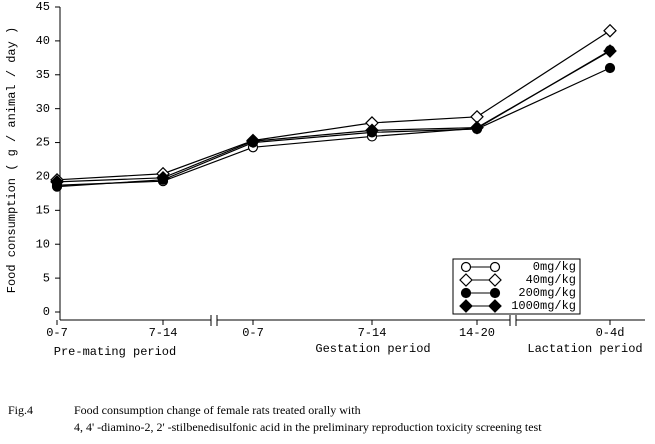 Image resolution: width=655 pixels, height=444 pixels. Describe the element at coordinates (477, 333) in the screenshot. I see `x-tick-label: 14-20` at that location.